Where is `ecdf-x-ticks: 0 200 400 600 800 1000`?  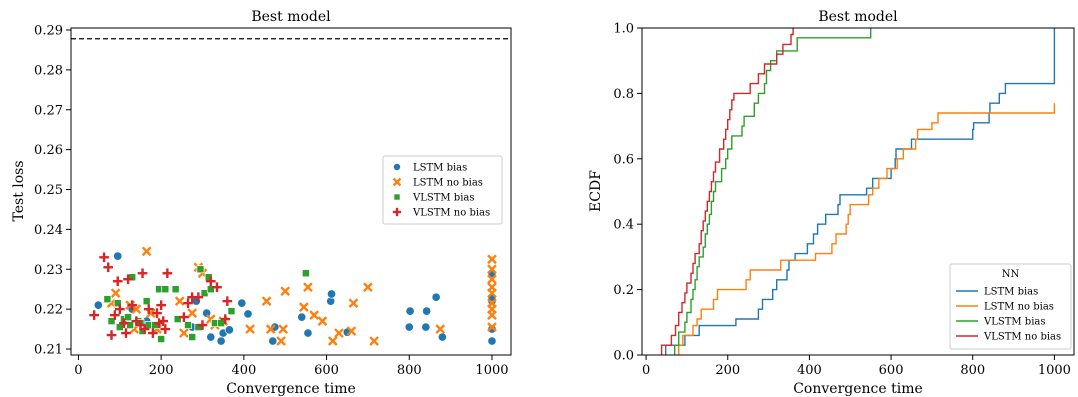 ecdf-x-ticks: 0 200 400 600 800 1000 is located at coordinates (856, 366).